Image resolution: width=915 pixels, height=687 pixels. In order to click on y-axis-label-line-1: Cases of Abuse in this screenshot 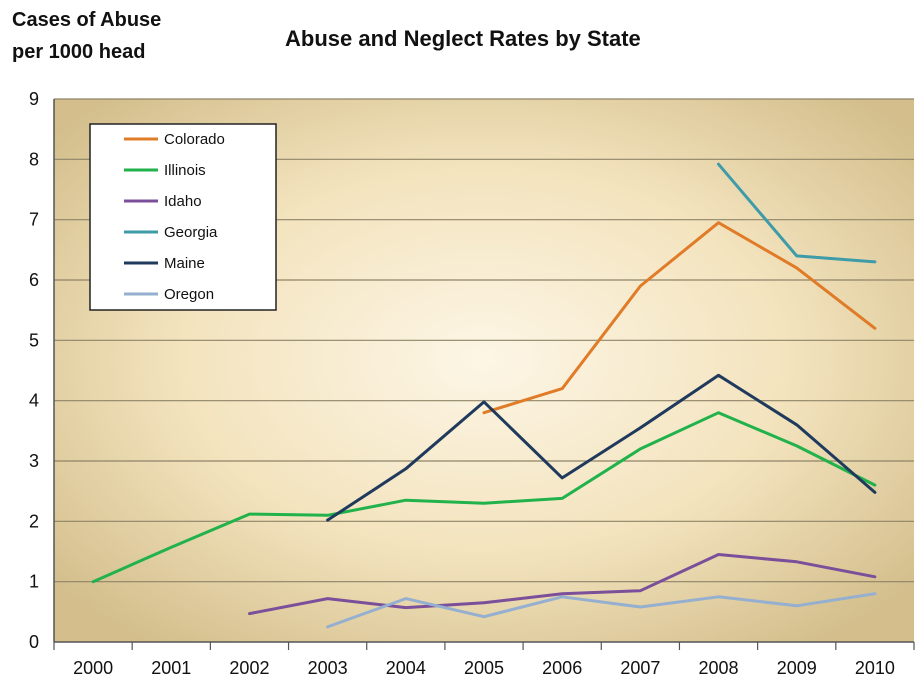, I will do `click(87, 20)`.